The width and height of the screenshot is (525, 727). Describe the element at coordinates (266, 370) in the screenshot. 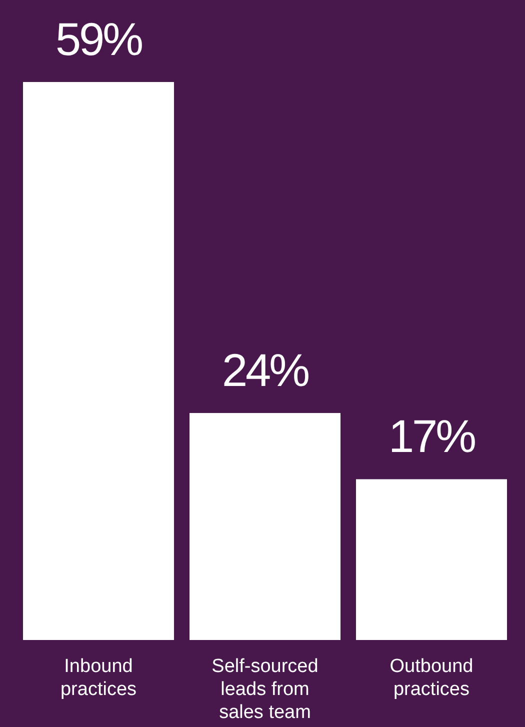

I see `data-label: 24%` at that location.